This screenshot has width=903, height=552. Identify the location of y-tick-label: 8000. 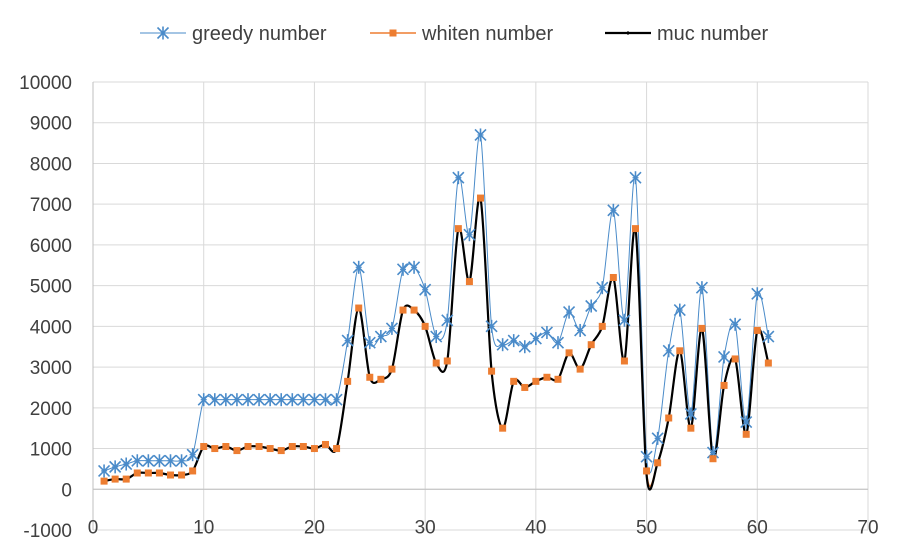
(51, 164).